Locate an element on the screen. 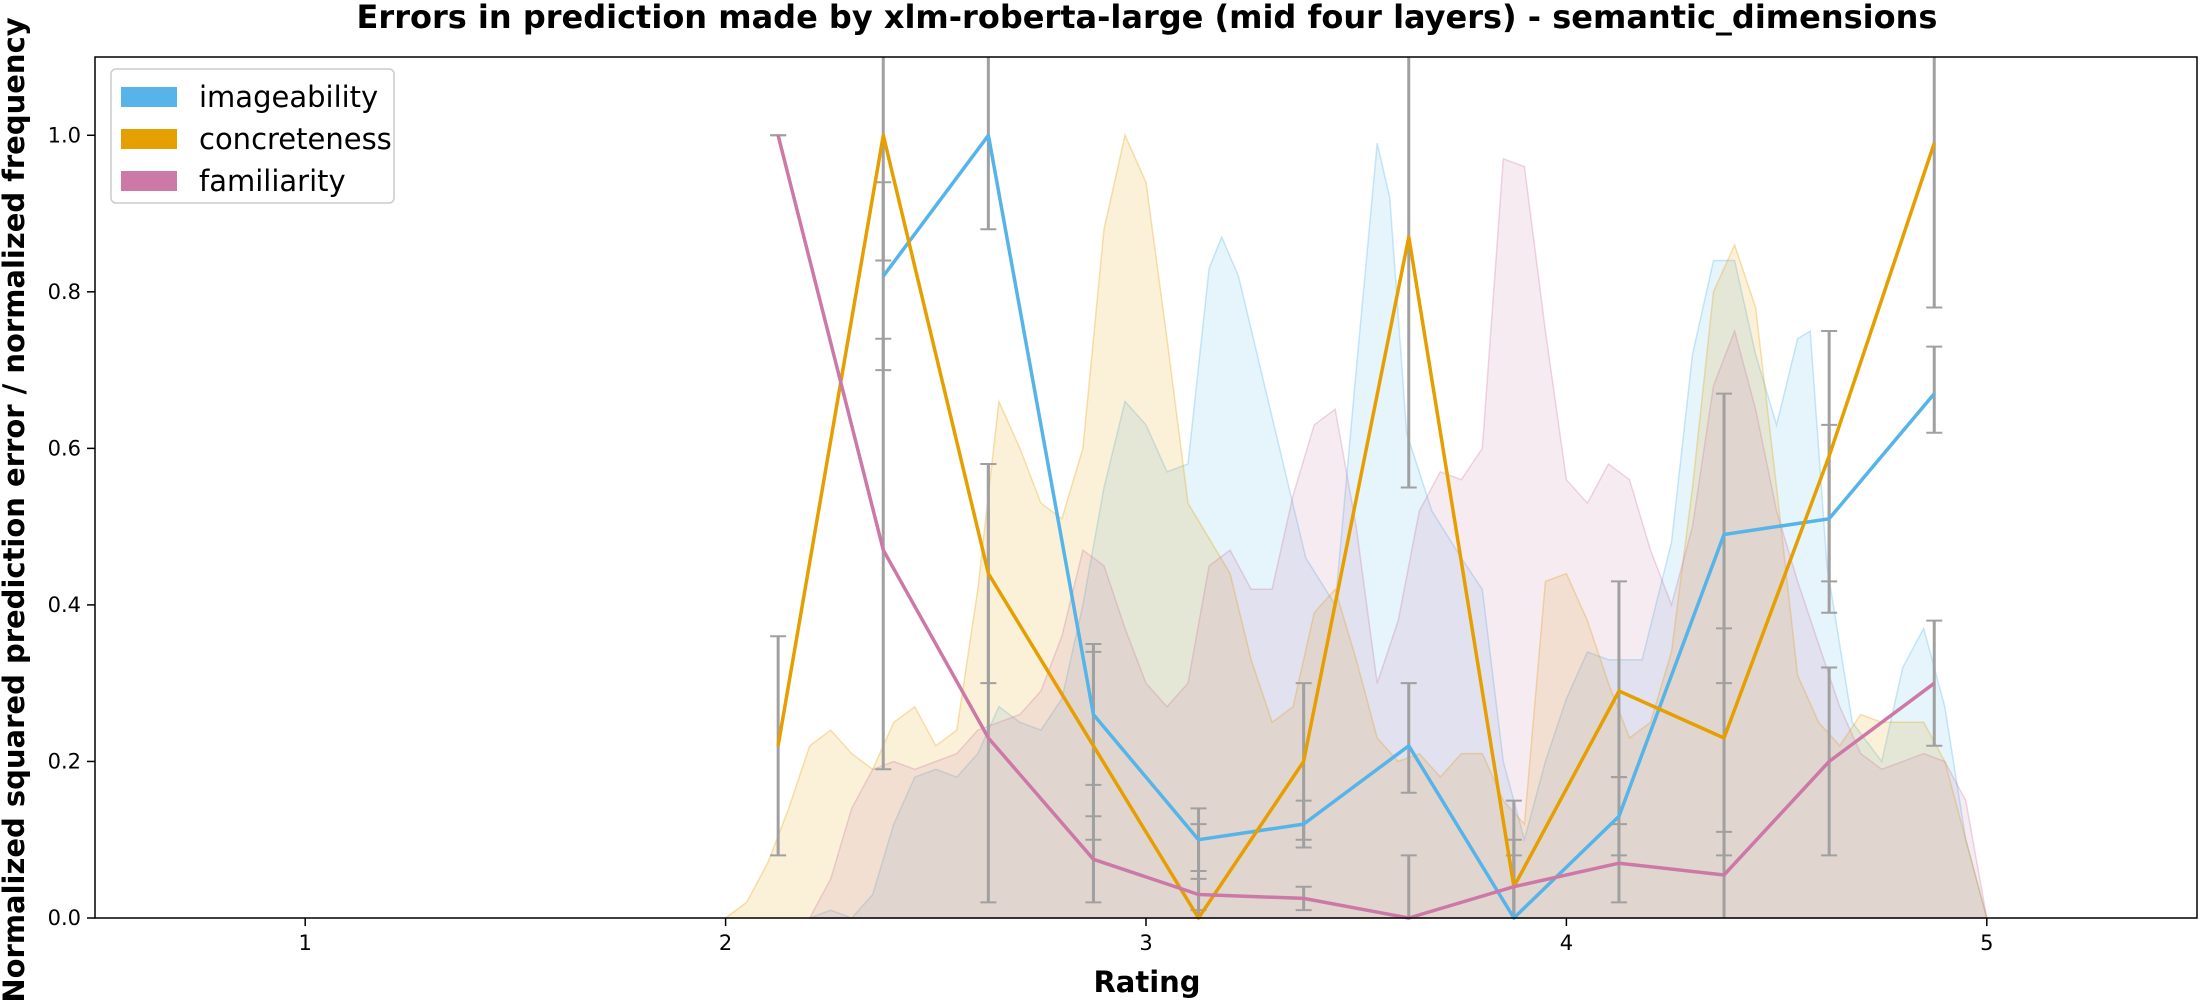 Image resolution: width=2200 pixels, height=1000 pixels. x-tick-label: 1 is located at coordinates (305, 943).